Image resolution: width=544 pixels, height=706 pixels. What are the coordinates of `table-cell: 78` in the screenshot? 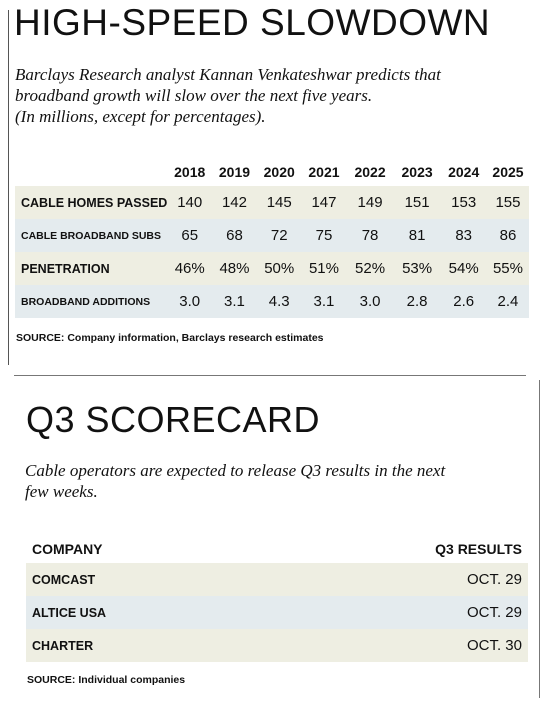 It's located at (370, 235).